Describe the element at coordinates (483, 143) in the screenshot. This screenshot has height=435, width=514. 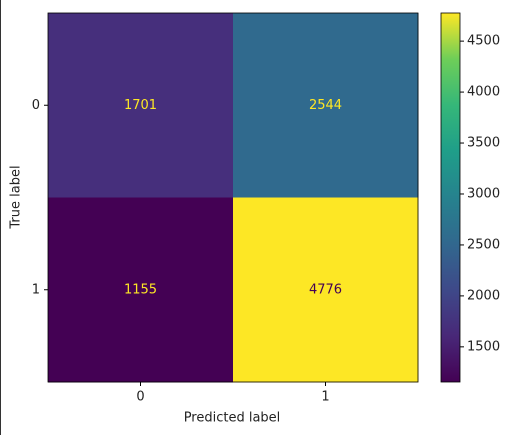
I see `colorbar-tick-label: 3500` at that location.